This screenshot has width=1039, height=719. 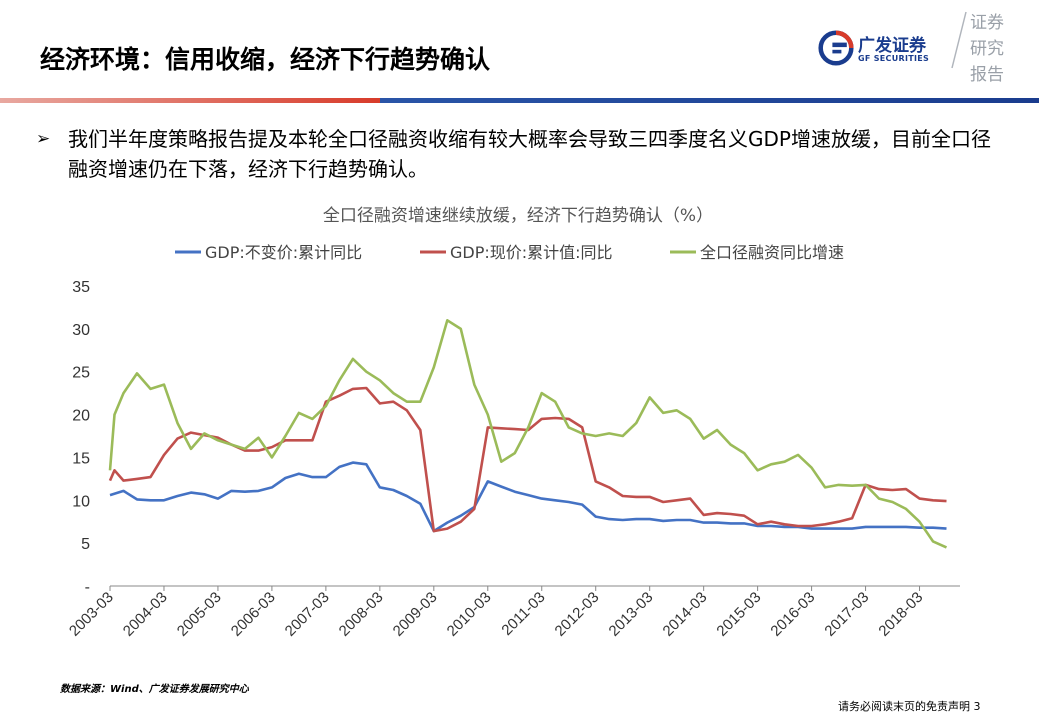 I want to click on y-tick-label: 30, so click(x=81, y=330).